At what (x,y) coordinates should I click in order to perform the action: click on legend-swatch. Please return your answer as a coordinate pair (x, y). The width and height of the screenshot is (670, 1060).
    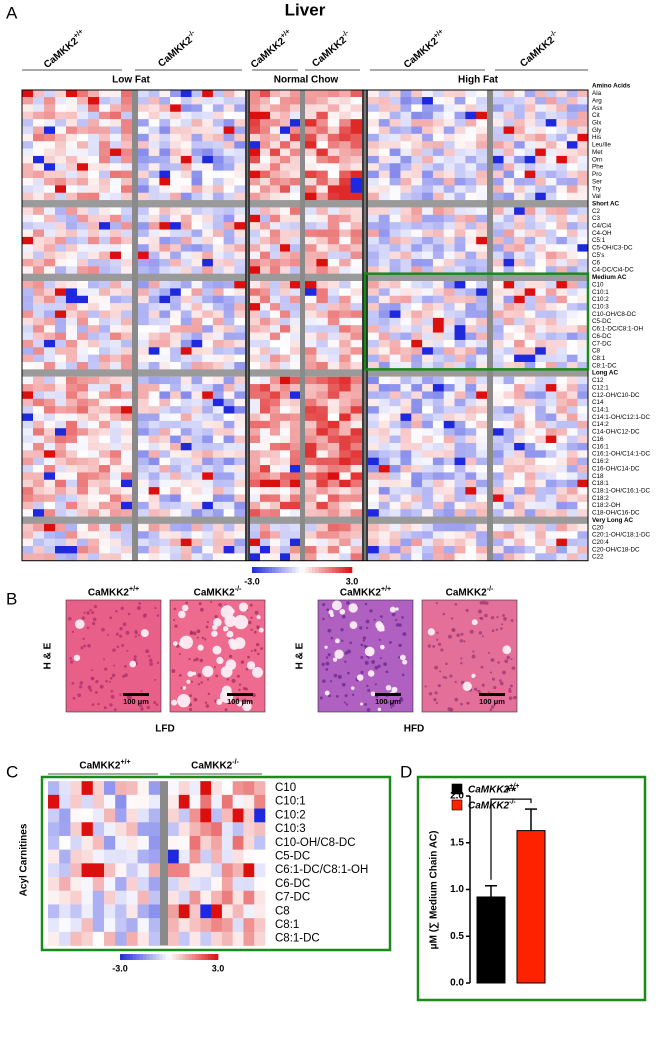
    Looking at the image, I should click on (457, 805).